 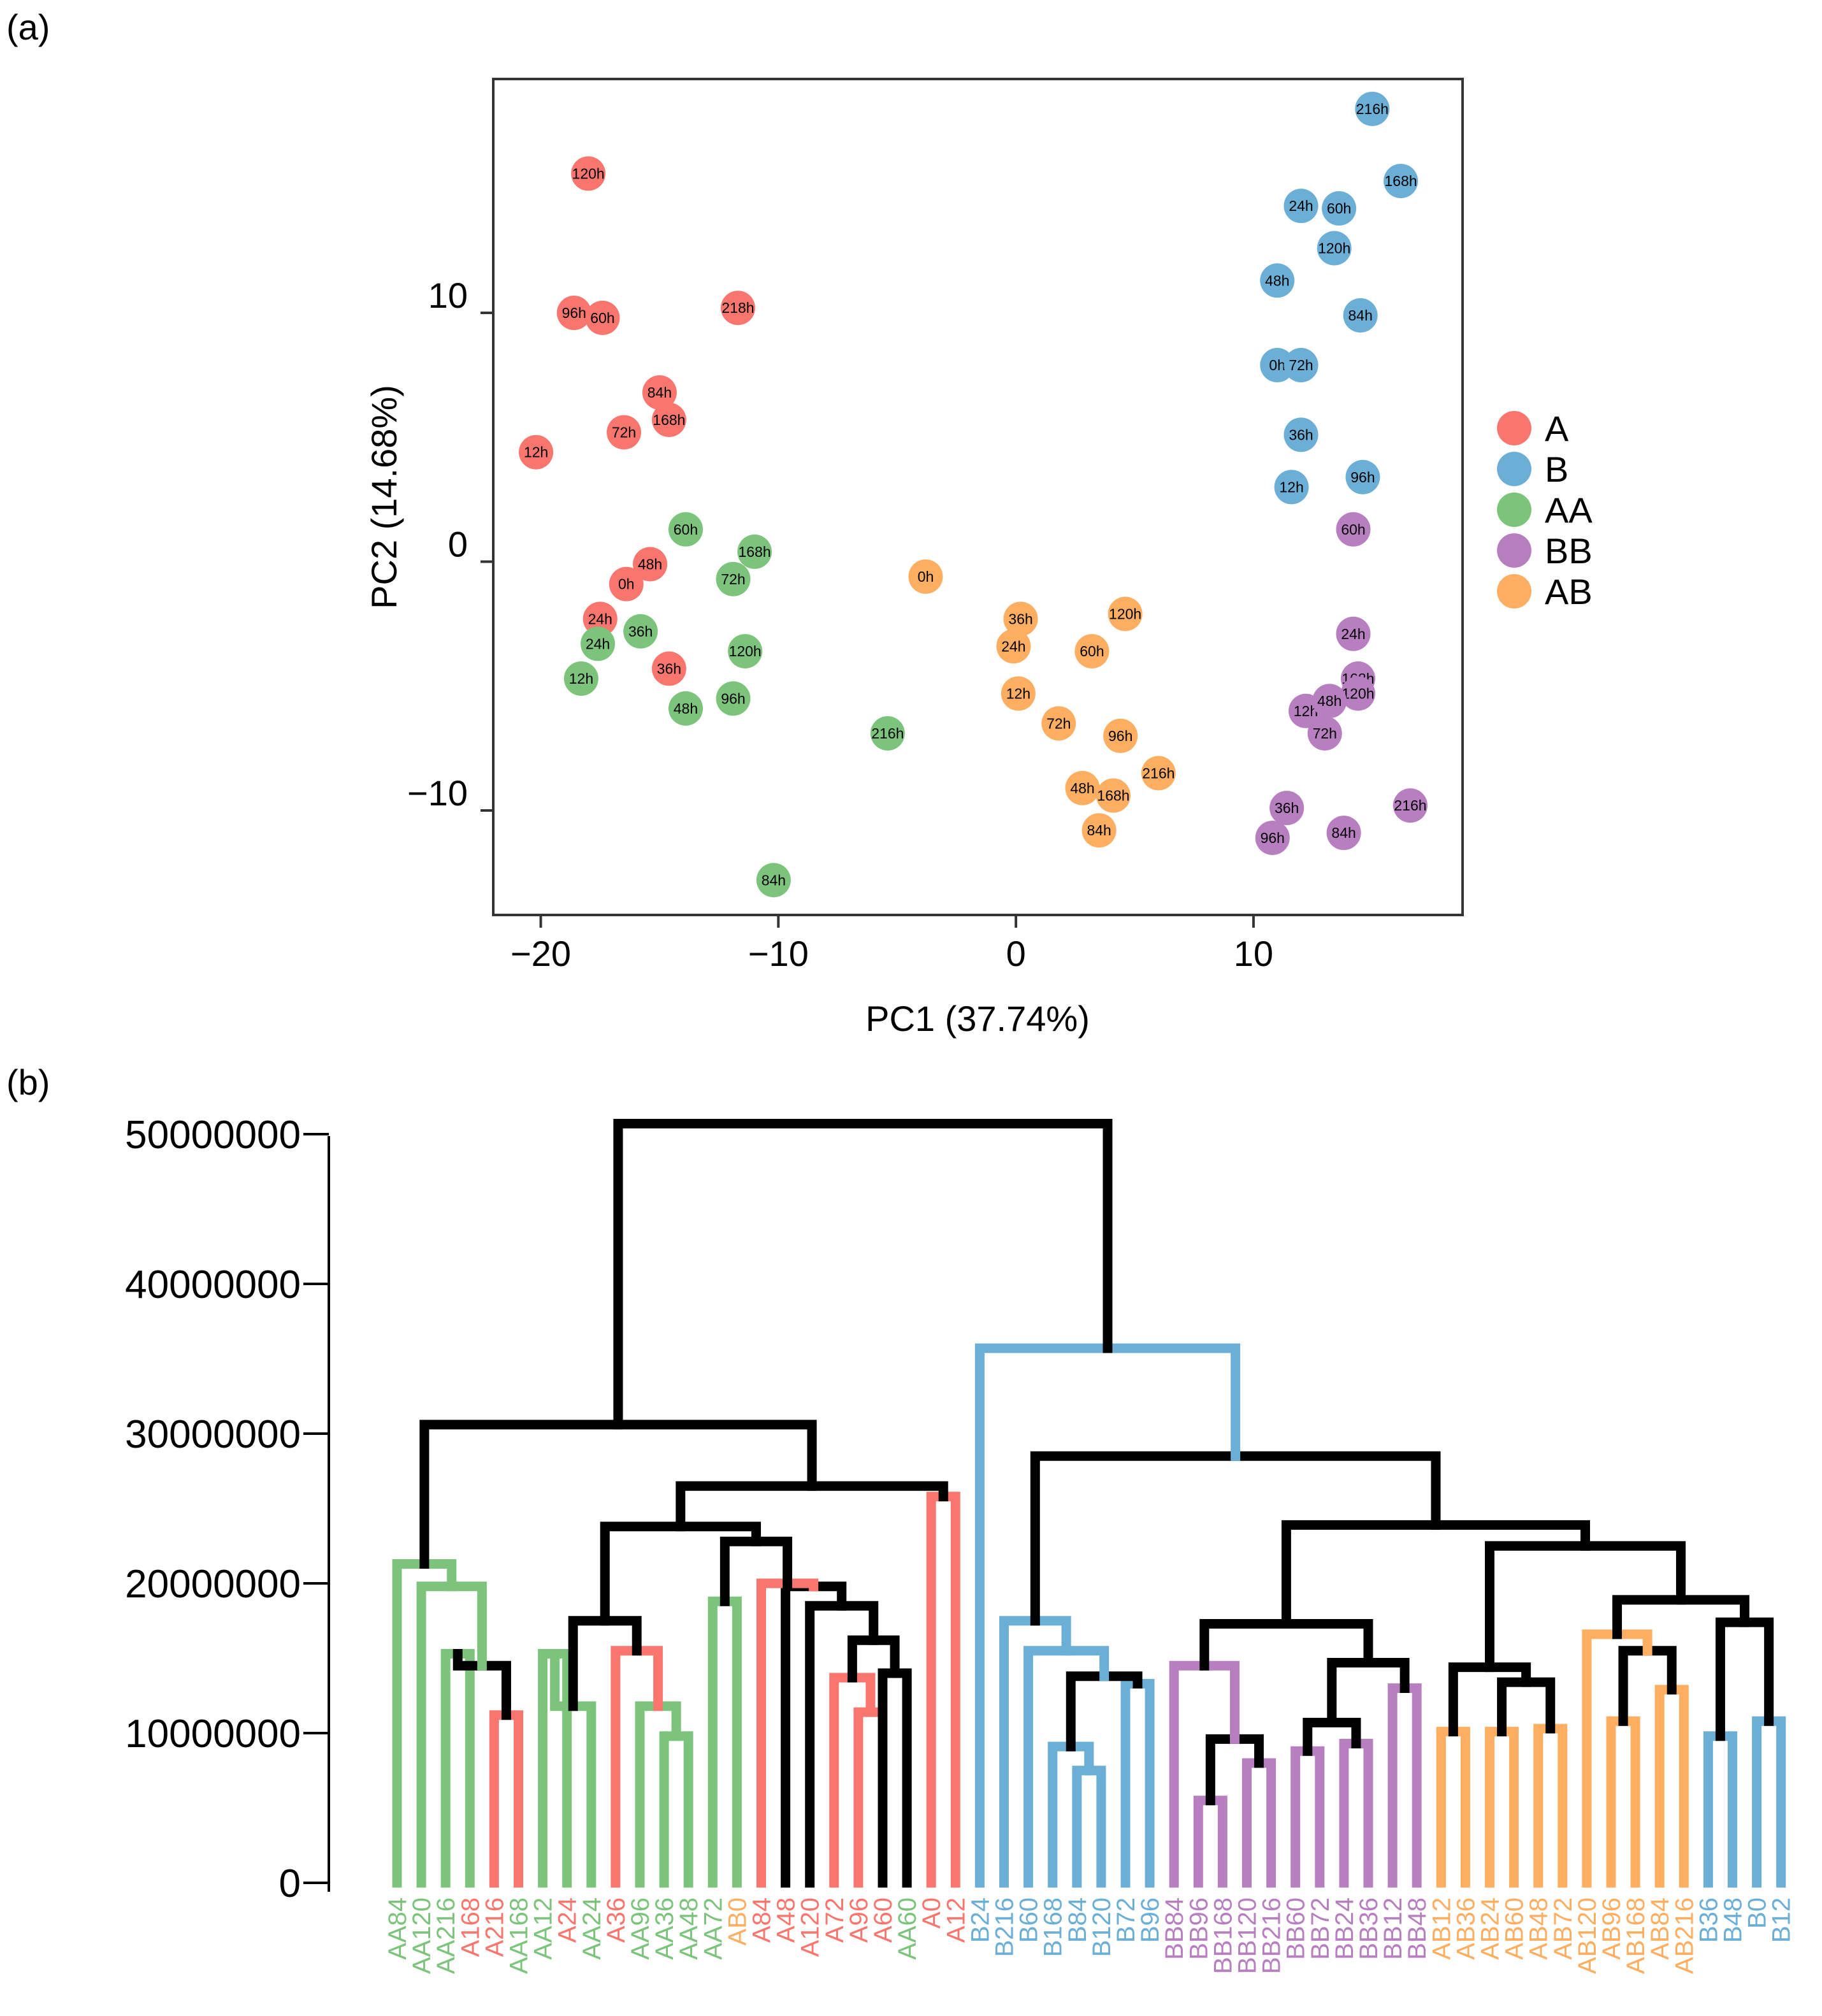 I want to click on scatter-point-A: 48h, so click(x=650, y=564).